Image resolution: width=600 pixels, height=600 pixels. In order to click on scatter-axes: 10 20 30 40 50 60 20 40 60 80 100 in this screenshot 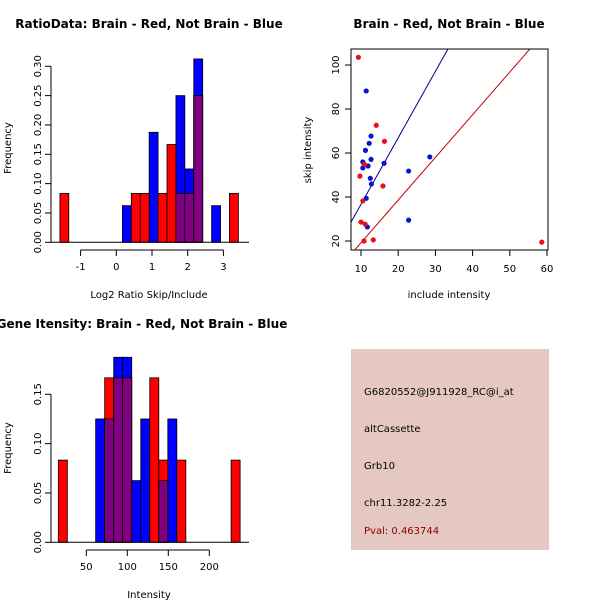, I will do `click(442, 165)`.